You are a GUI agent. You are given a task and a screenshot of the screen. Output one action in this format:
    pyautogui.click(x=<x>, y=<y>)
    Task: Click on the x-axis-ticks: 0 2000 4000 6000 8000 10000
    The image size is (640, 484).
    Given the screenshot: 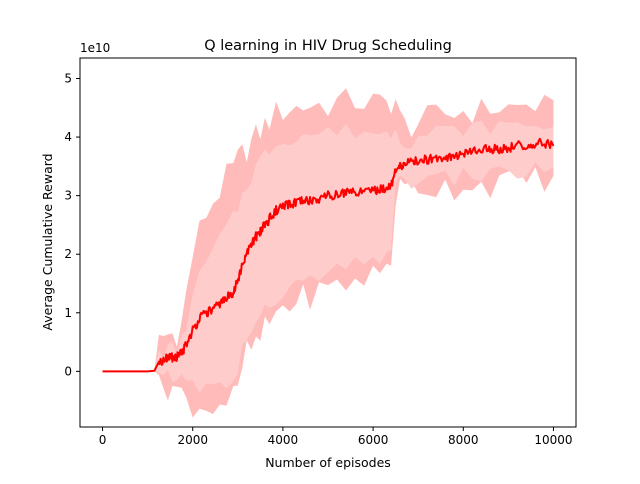 What is the action you would take?
    pyautogui.click(x=336, y=437)
    